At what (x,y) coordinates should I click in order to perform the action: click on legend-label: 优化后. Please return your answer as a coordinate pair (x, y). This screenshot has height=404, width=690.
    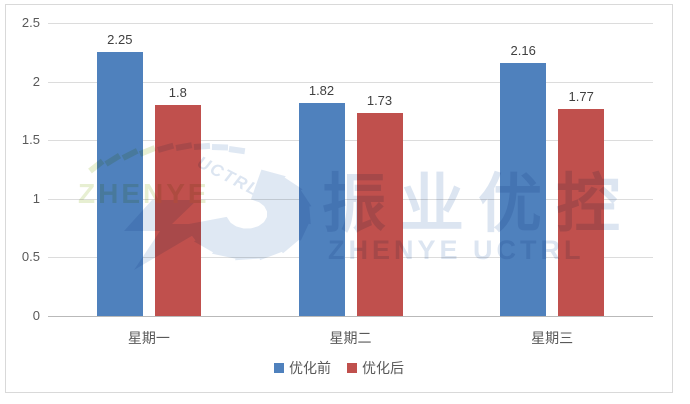
    Looking at the image, I should click on (383, 368).